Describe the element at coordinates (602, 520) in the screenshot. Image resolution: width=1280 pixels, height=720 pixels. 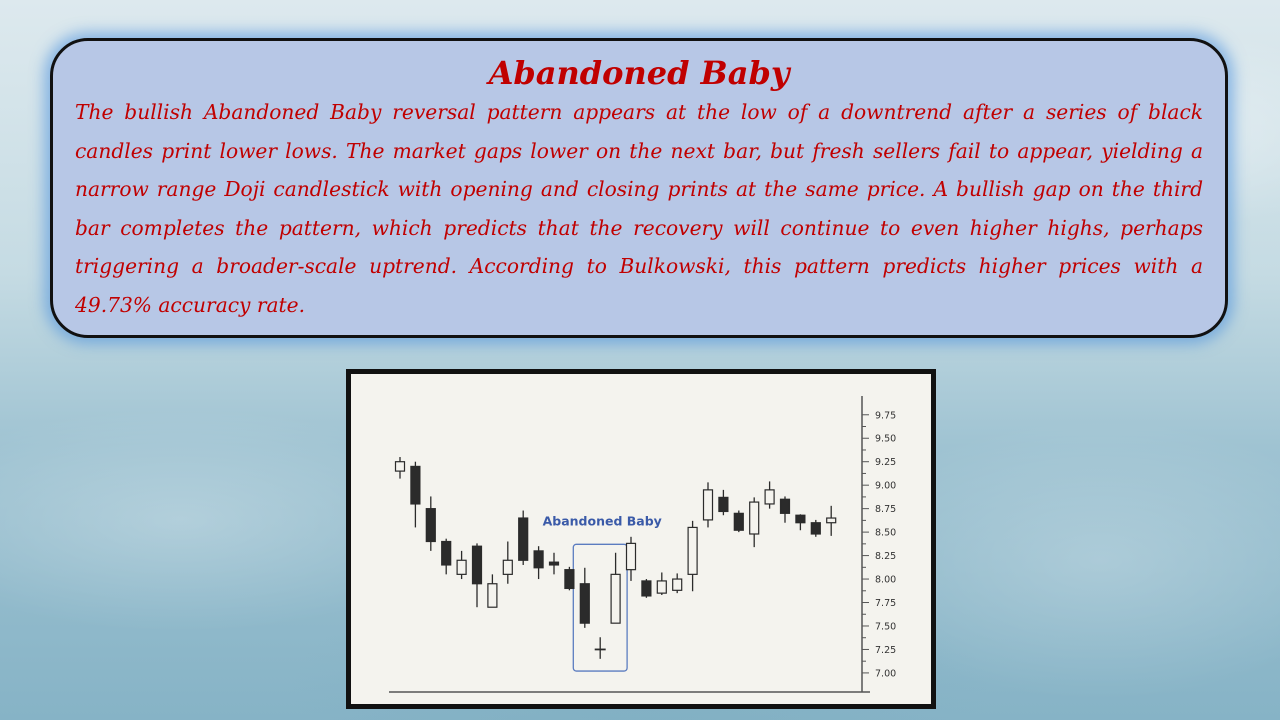
I see `abandoned-baby-label: Abandoned Baby` at that location.